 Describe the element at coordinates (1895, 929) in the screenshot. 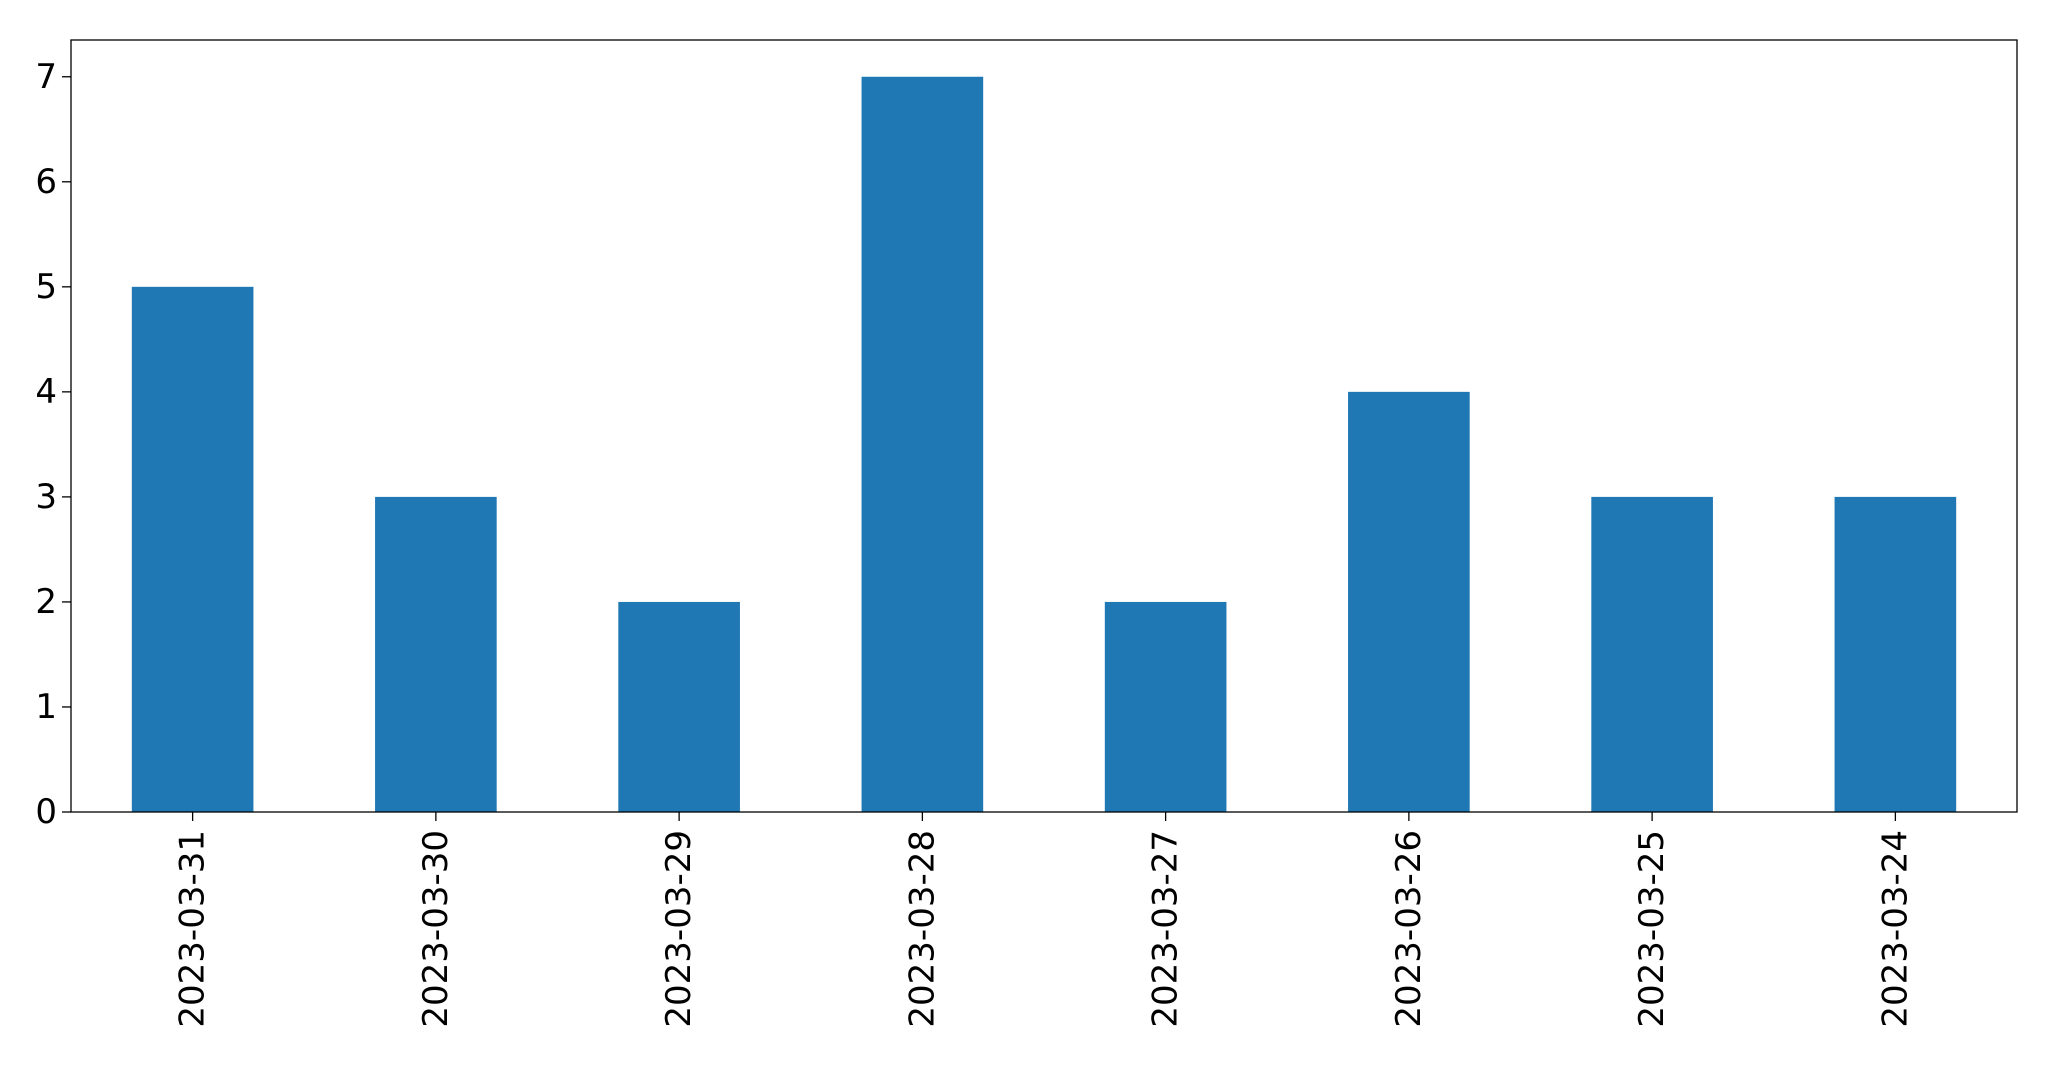

I see `x-tick-label: 2023-03-24` at that location.